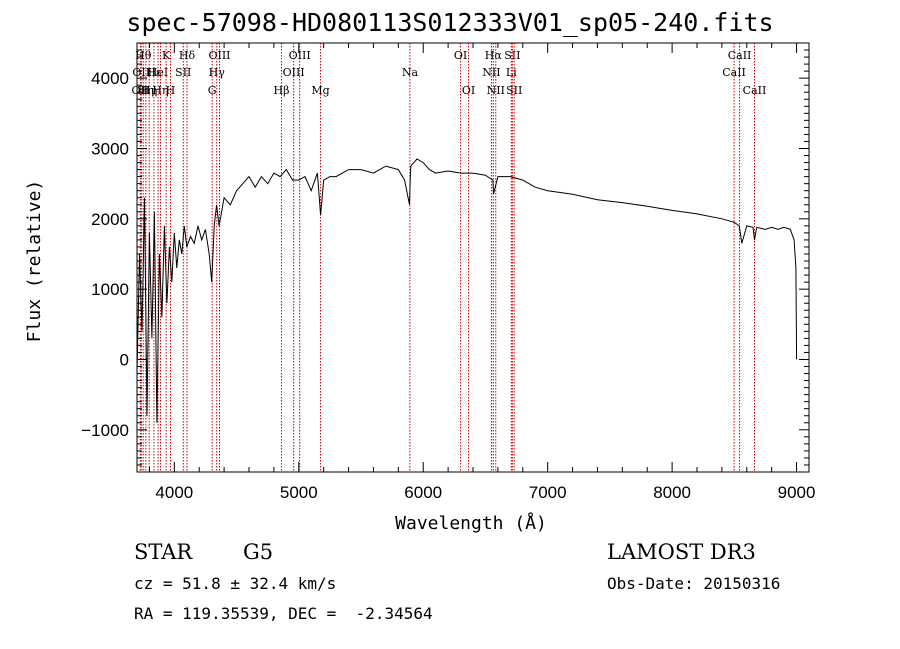  I want to click on y-tick-label: 0, so click(124, 359).